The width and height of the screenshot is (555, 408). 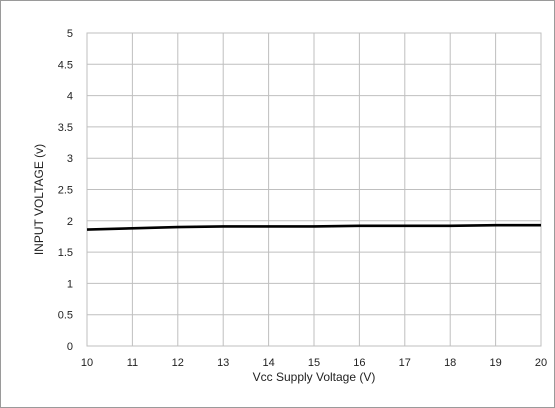 I want to click on x-tick-label: 10, so click(x=87, y=363).